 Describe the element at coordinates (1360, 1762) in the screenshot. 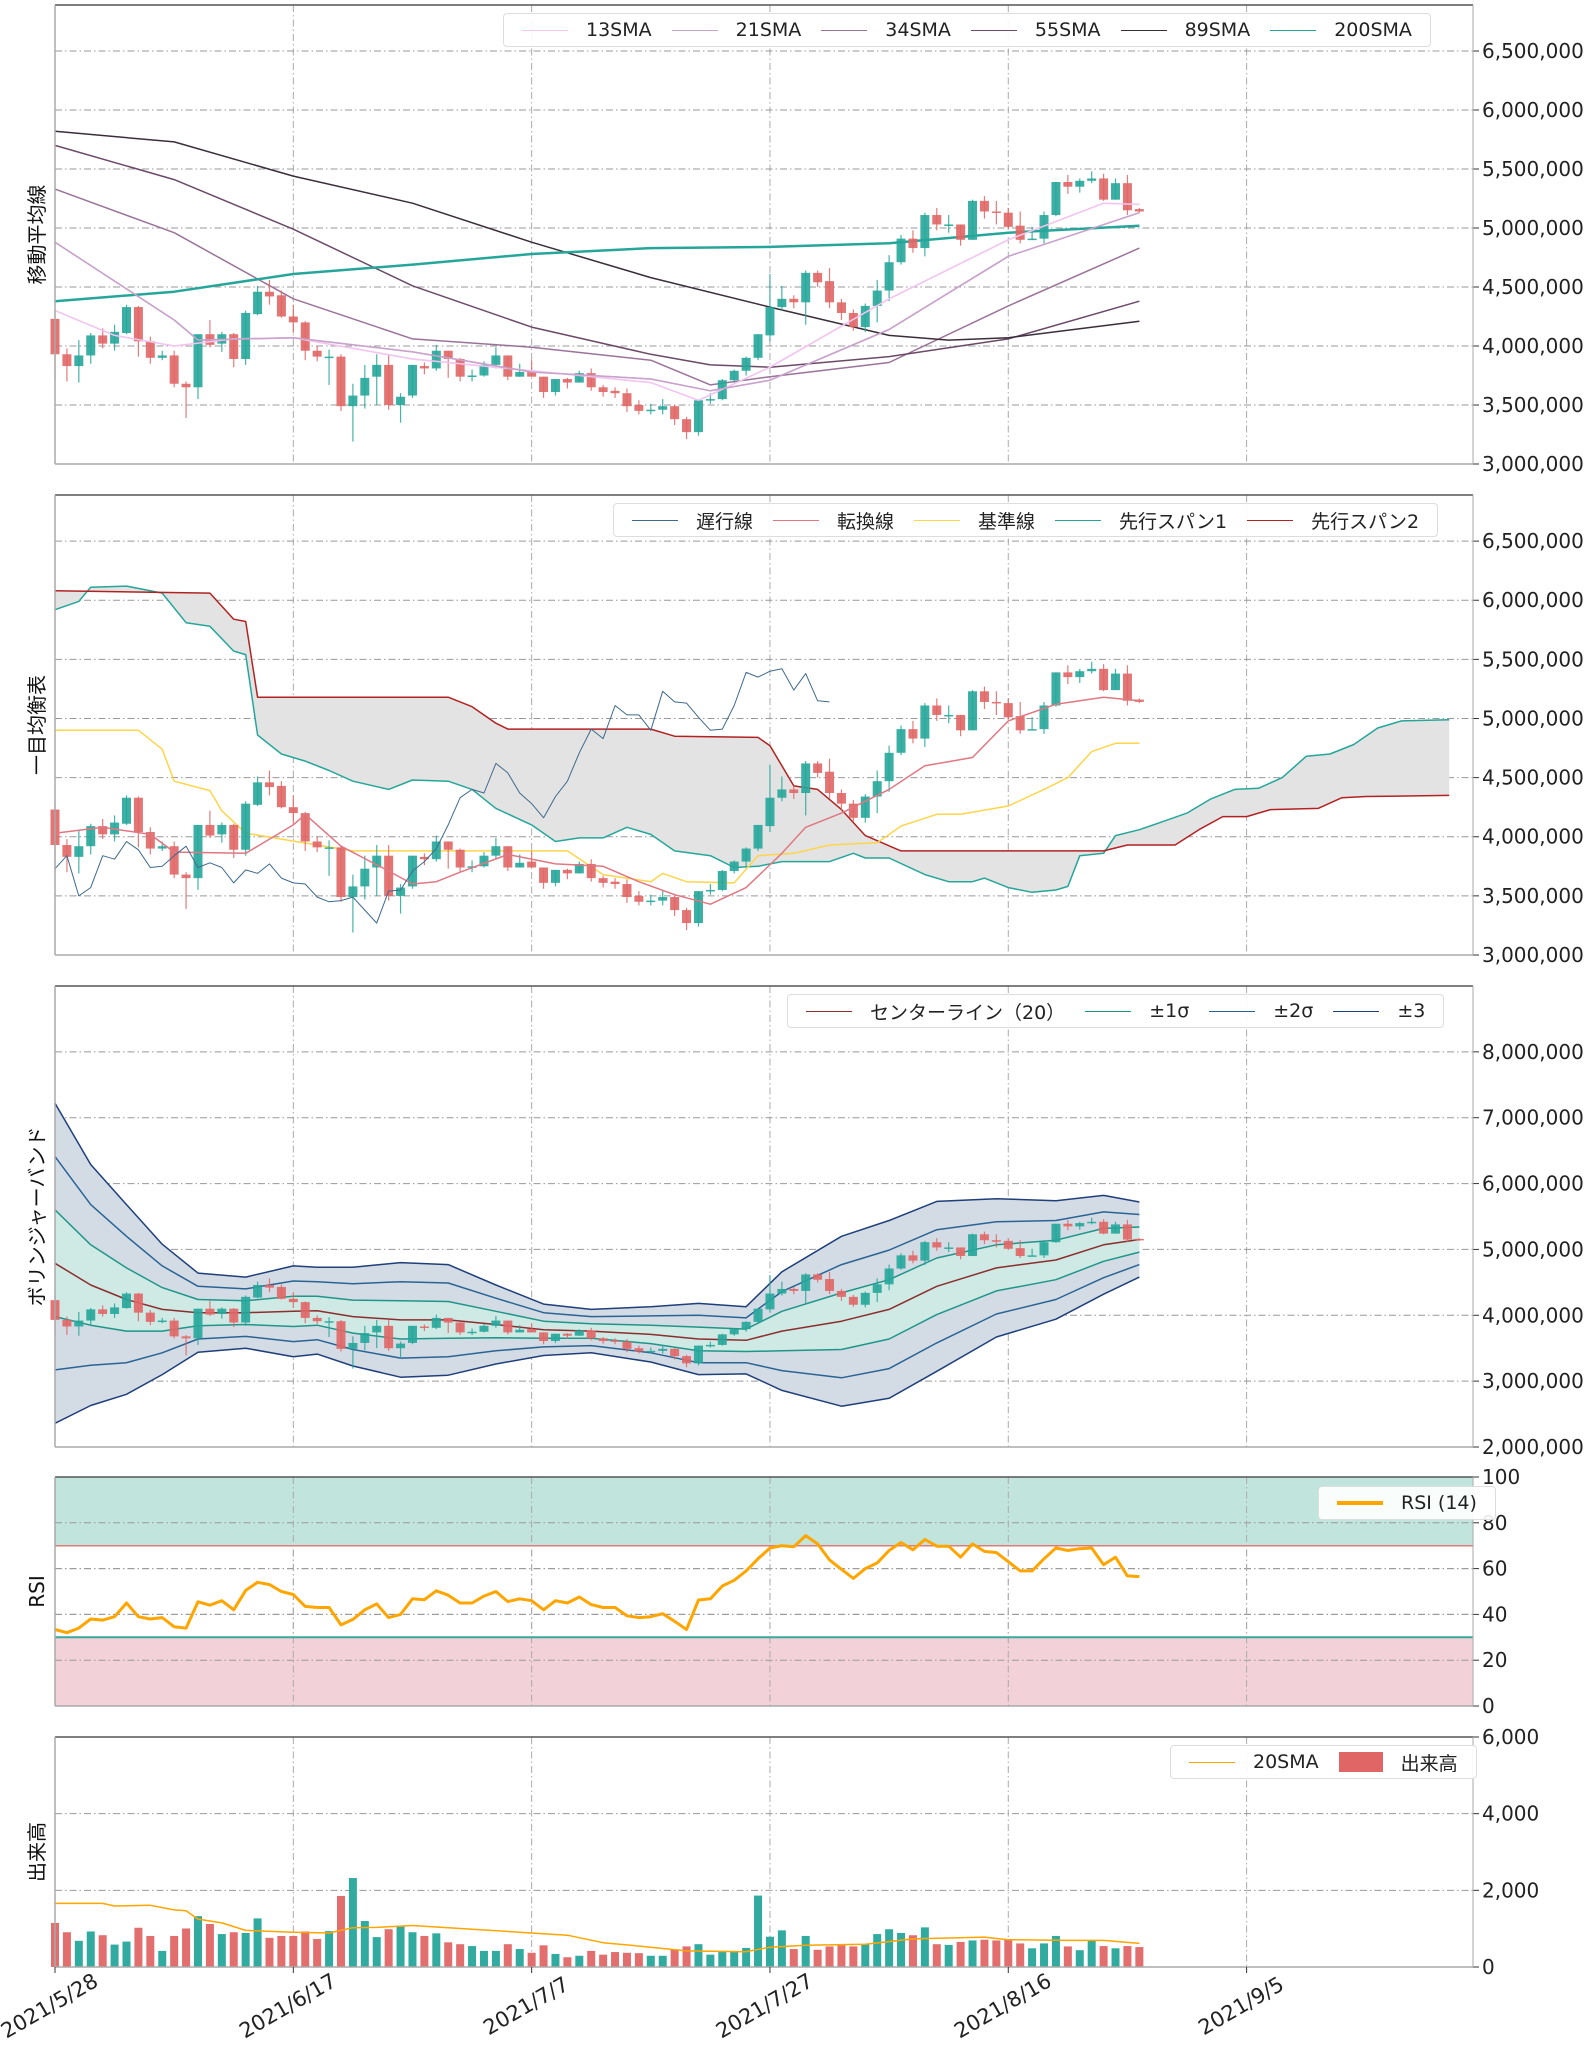

I see `legend-swatch-box` at that location.